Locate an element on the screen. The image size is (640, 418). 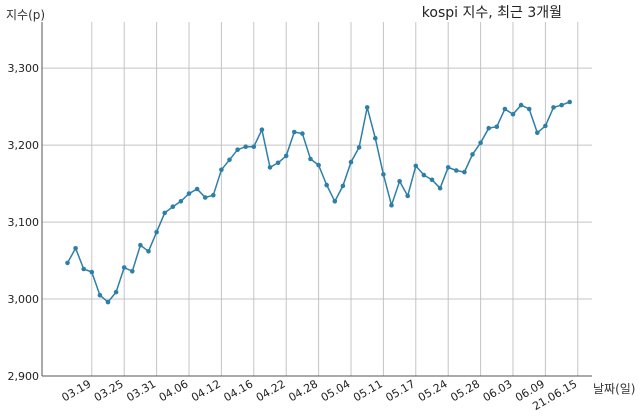
x-tick-label: 04.28 is located at coordinates (303, 390).